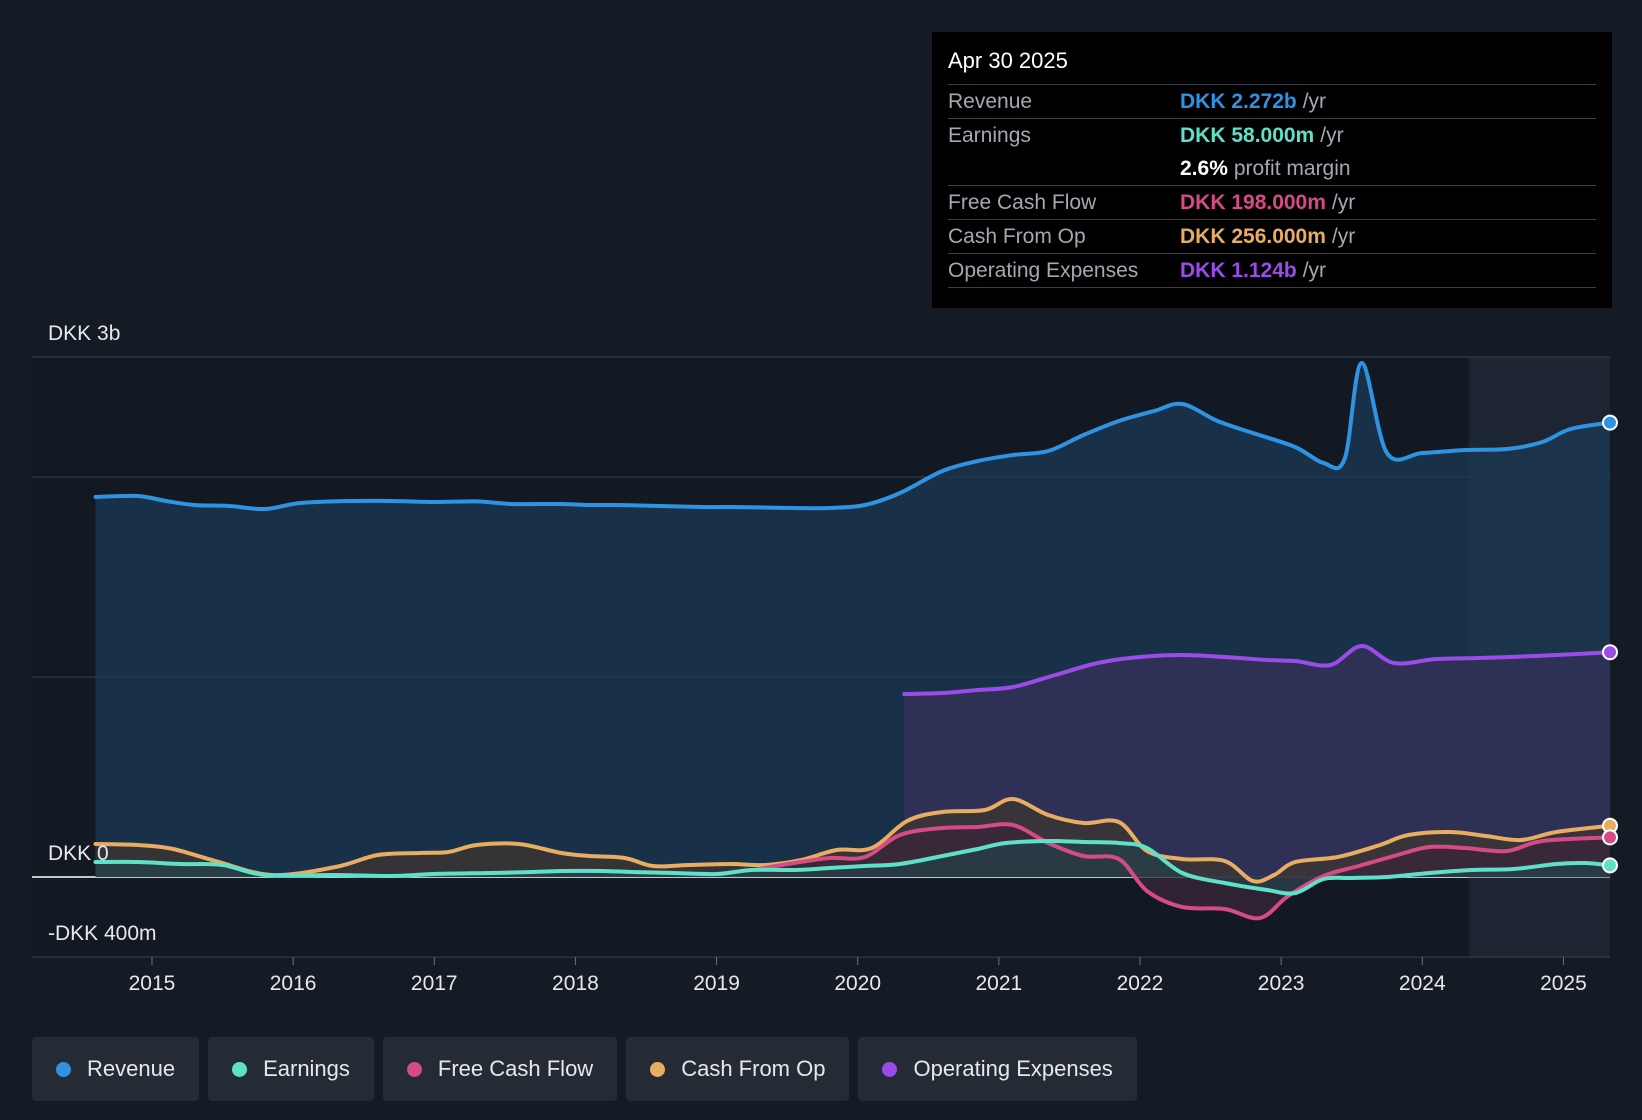  I want to click on tooltip-row-cash-from-op: Cash From Op DKK 256.000m /yr, so click(1272, 236).